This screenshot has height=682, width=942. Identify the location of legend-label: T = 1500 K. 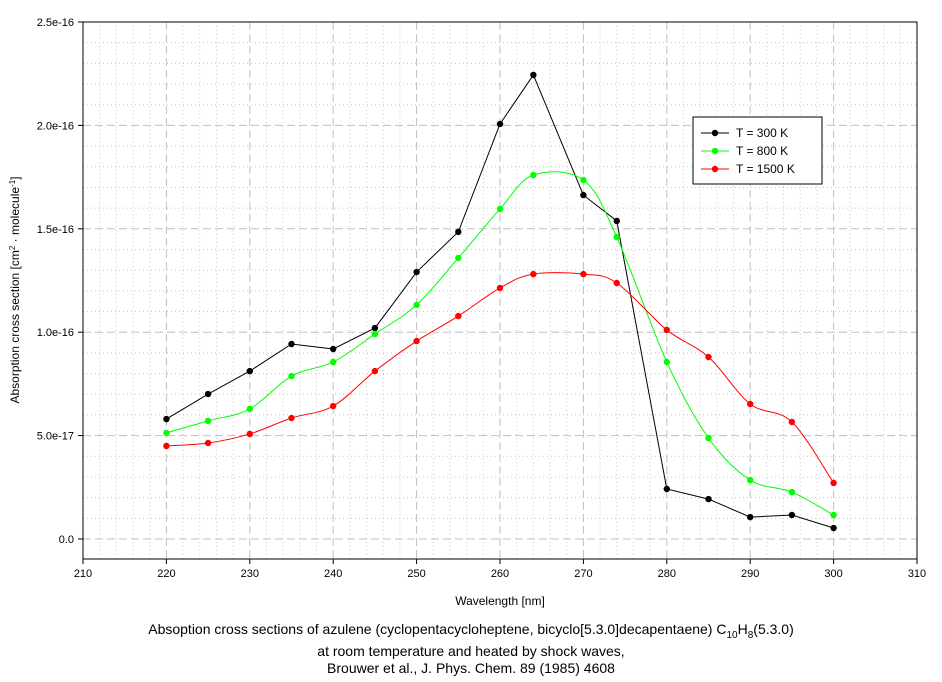
(765, 169).